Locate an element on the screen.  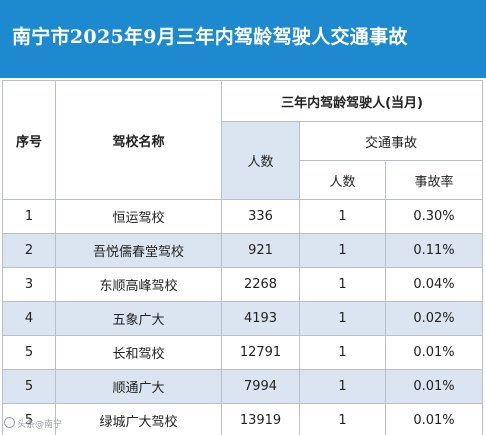
table-row: 5 绿城广大驾校 13919 1 0.01% is located at coordinates (243, 419).